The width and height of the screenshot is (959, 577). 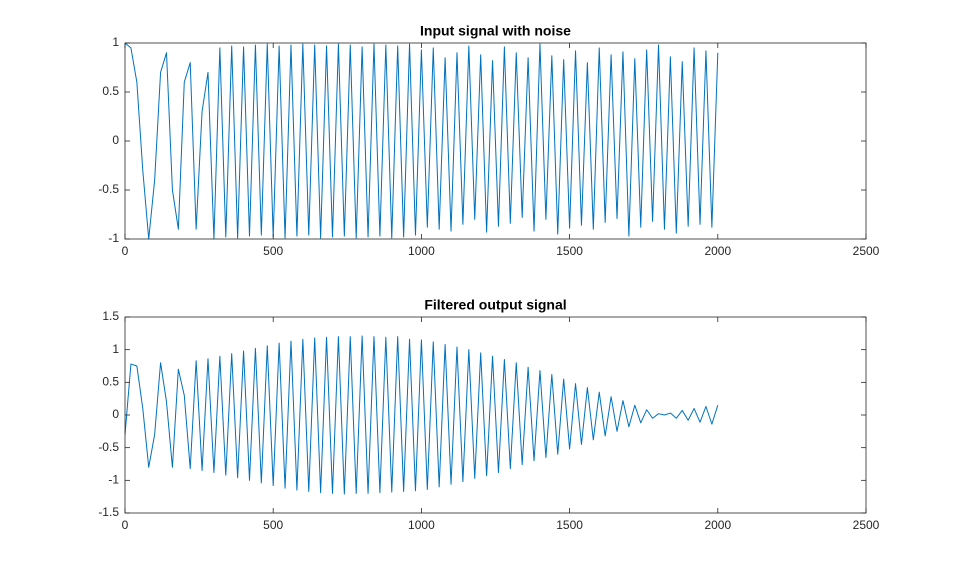 What do you see at coordinates (495, 31) in the screenshot?
I see `chart-title: Input signal with noise` at bounding box center [495, 31].